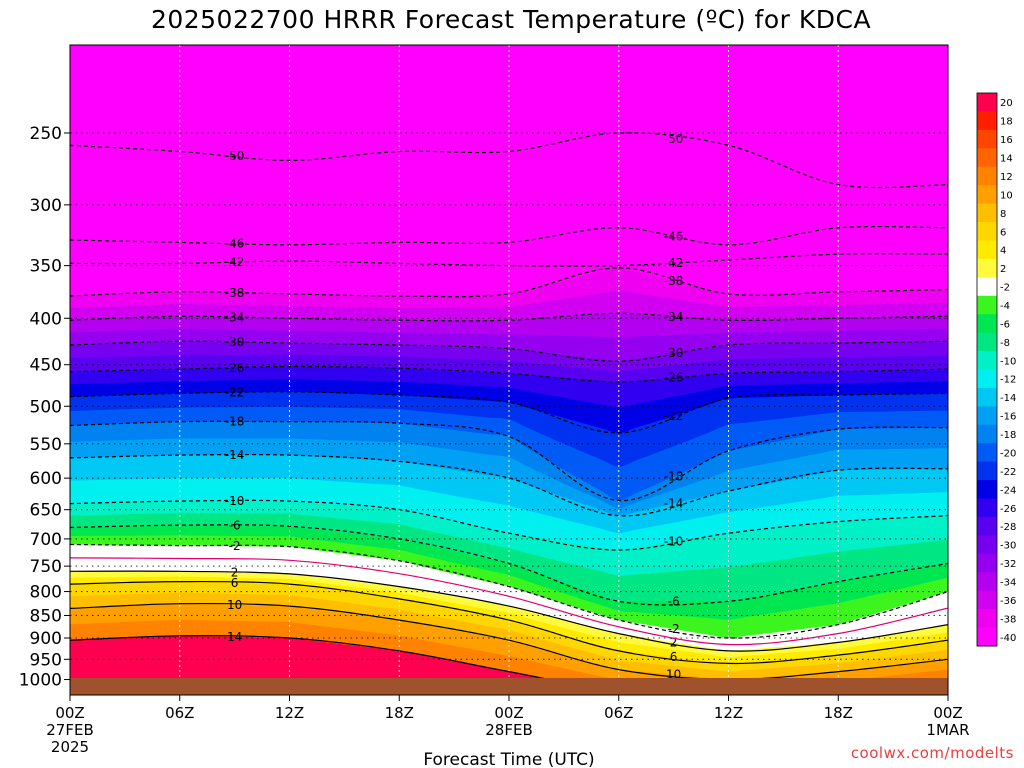  What do you see at coordinates (235, 244) in the screenshot?
I see `contour-label: -46` at bounding box center [235, 244].